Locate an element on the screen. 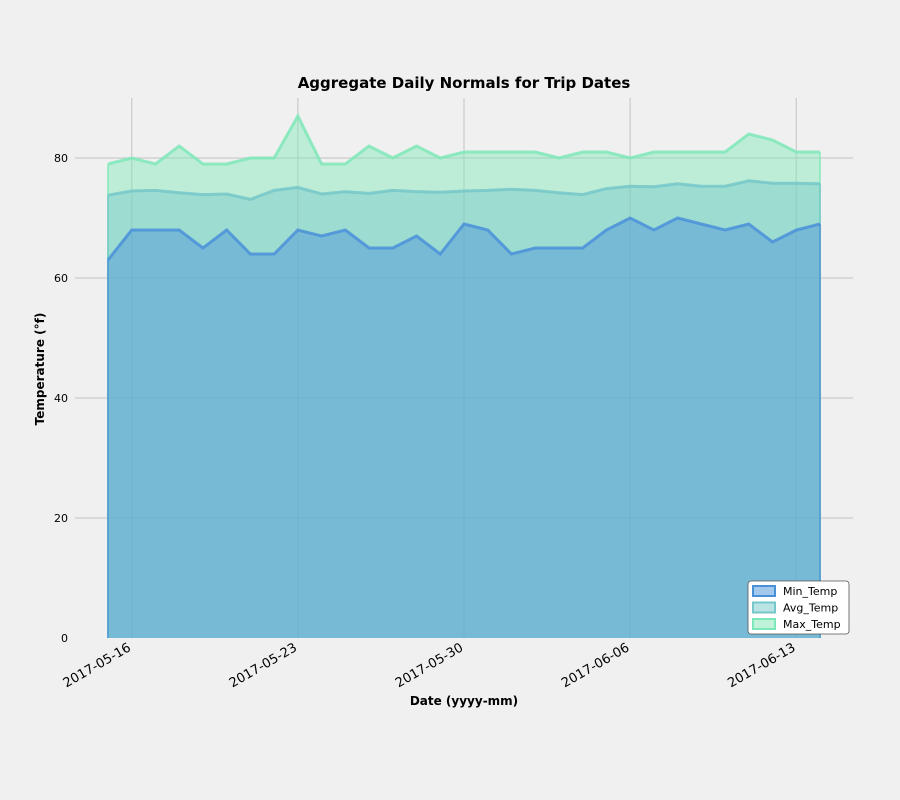 This screenshot has width=900, height=800. y-axis-label: Temperature (°f) is located at coordinates (40, 369).